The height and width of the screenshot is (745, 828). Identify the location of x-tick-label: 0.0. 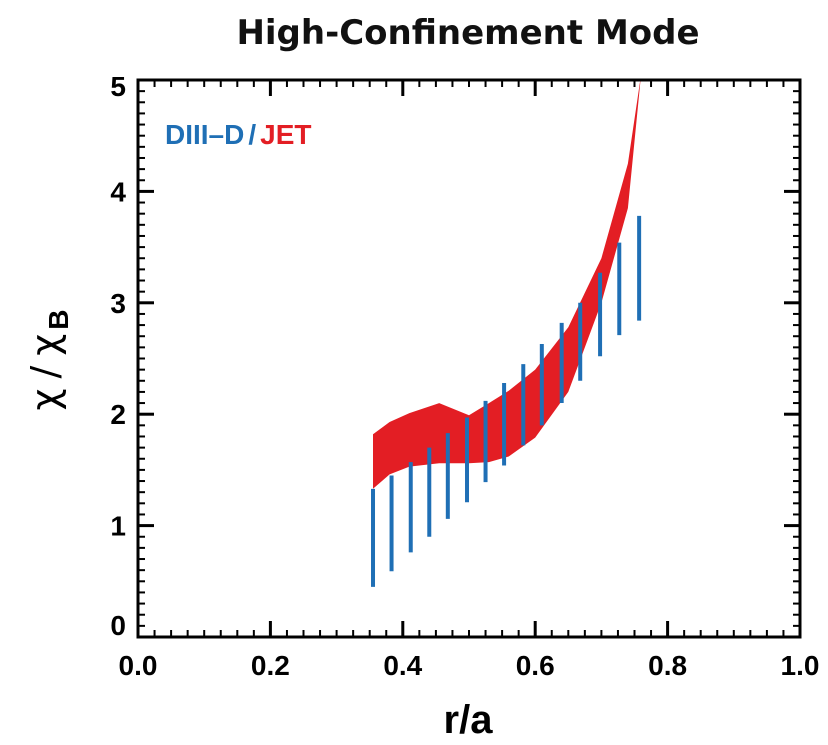
(138, 665).